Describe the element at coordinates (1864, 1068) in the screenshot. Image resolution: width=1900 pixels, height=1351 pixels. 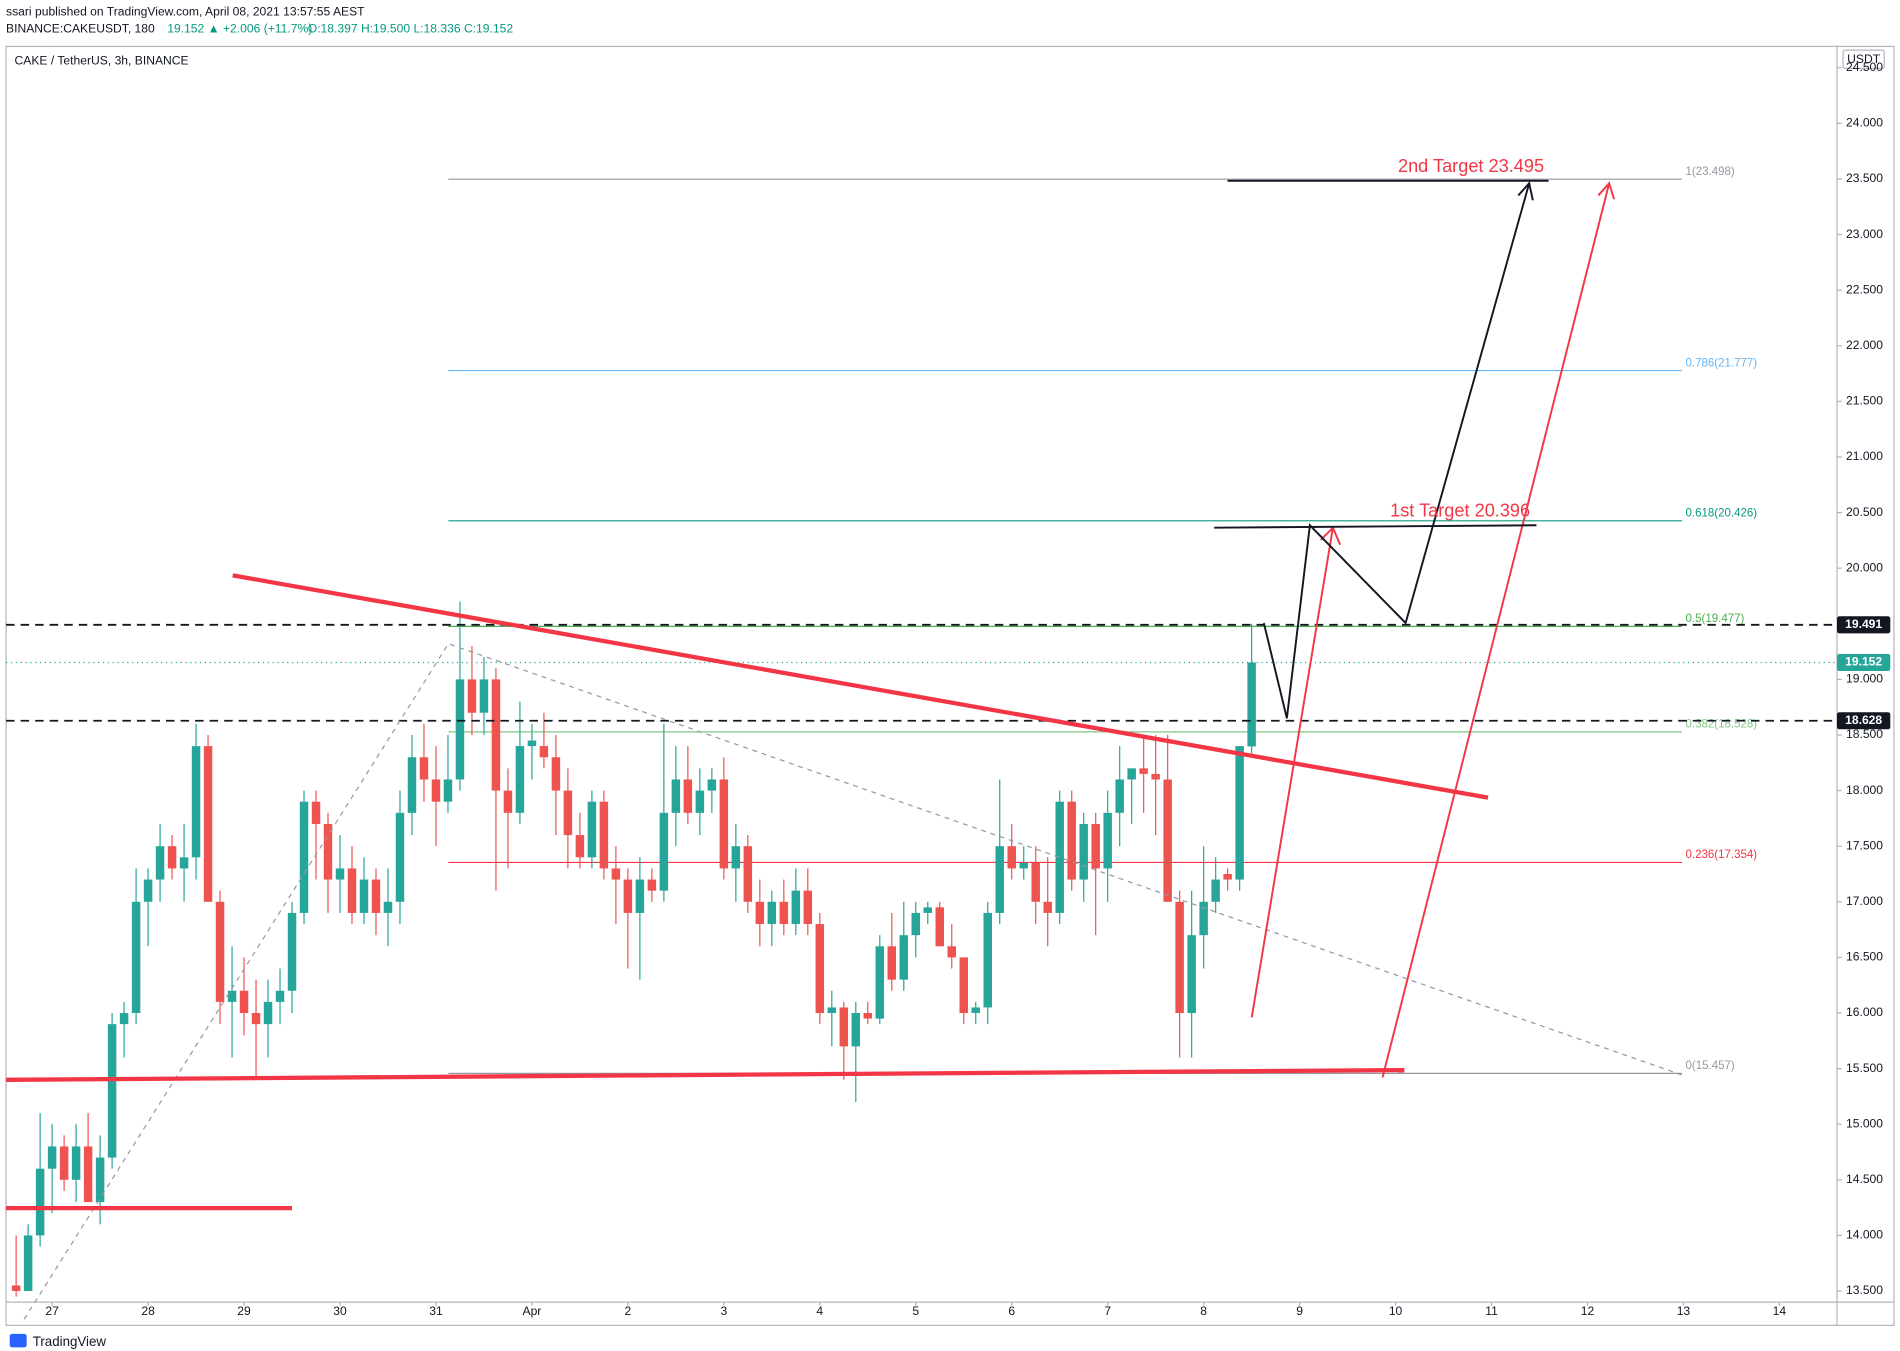
I see `y-tick-label: 15.500` at that location.